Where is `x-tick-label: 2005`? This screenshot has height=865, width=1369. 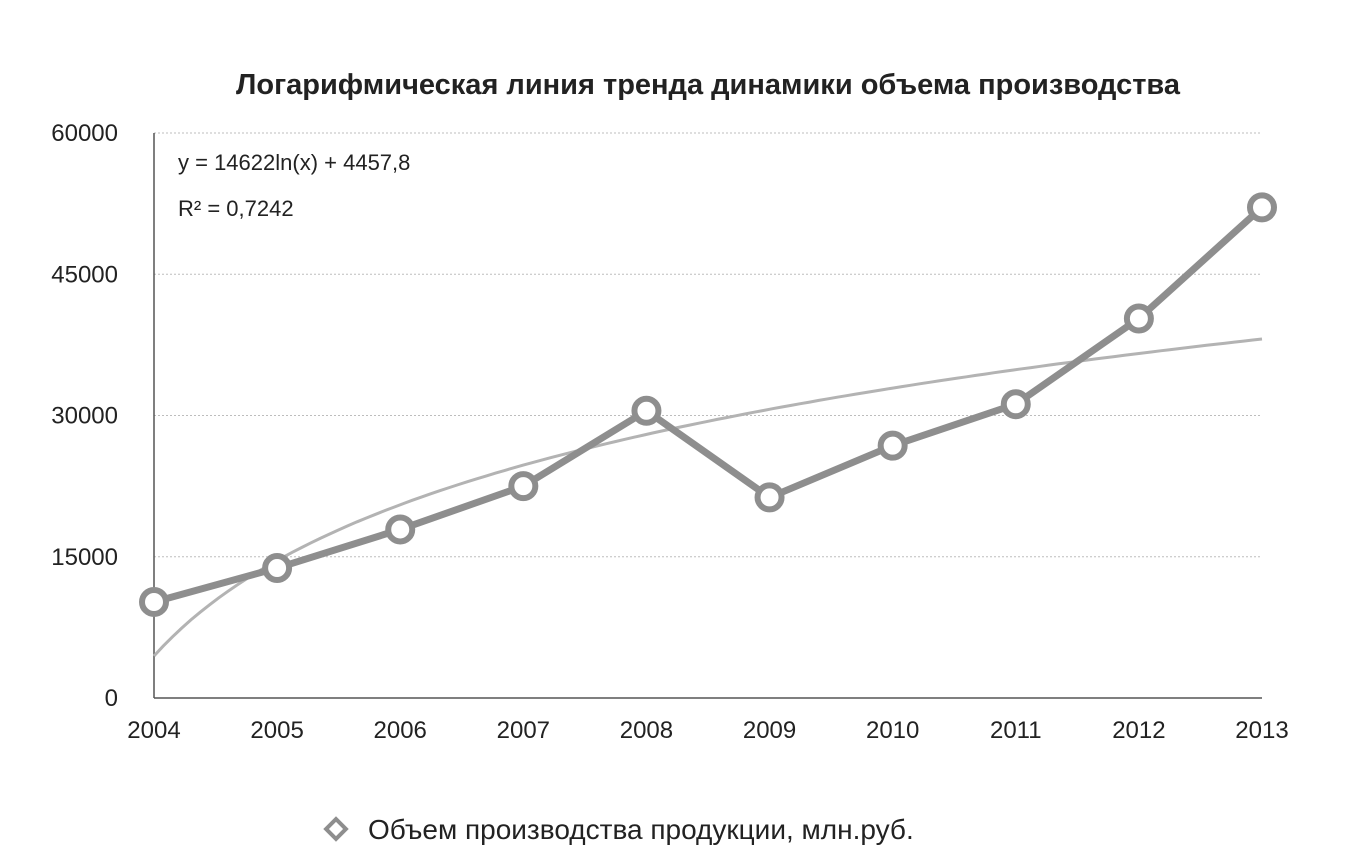 x-tick-label: 2005 is located at coordinates (276, 730).